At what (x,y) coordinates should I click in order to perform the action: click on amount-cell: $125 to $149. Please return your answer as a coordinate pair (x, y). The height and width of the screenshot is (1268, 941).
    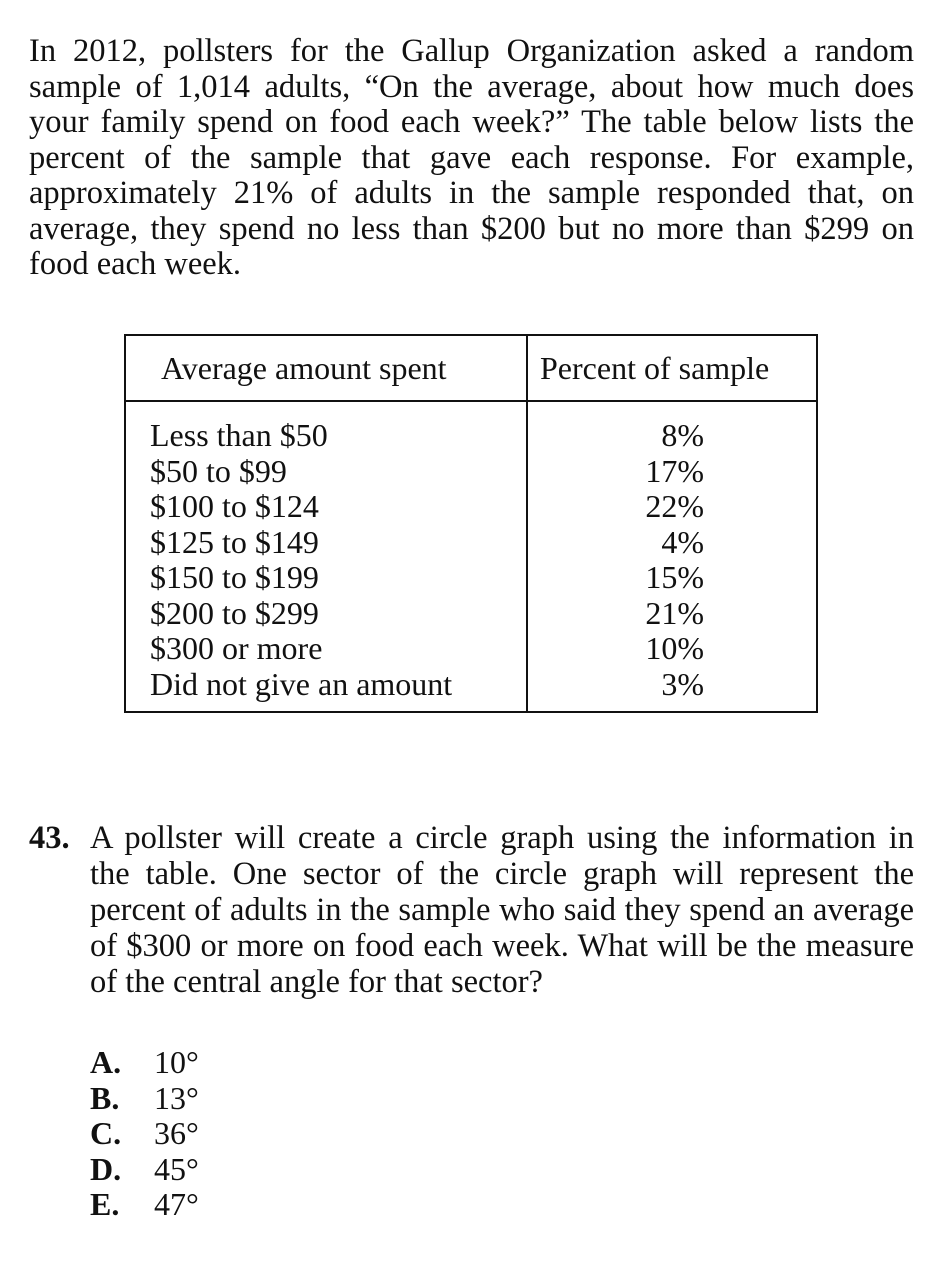
    Looking at the image, I should click on (234, 541).